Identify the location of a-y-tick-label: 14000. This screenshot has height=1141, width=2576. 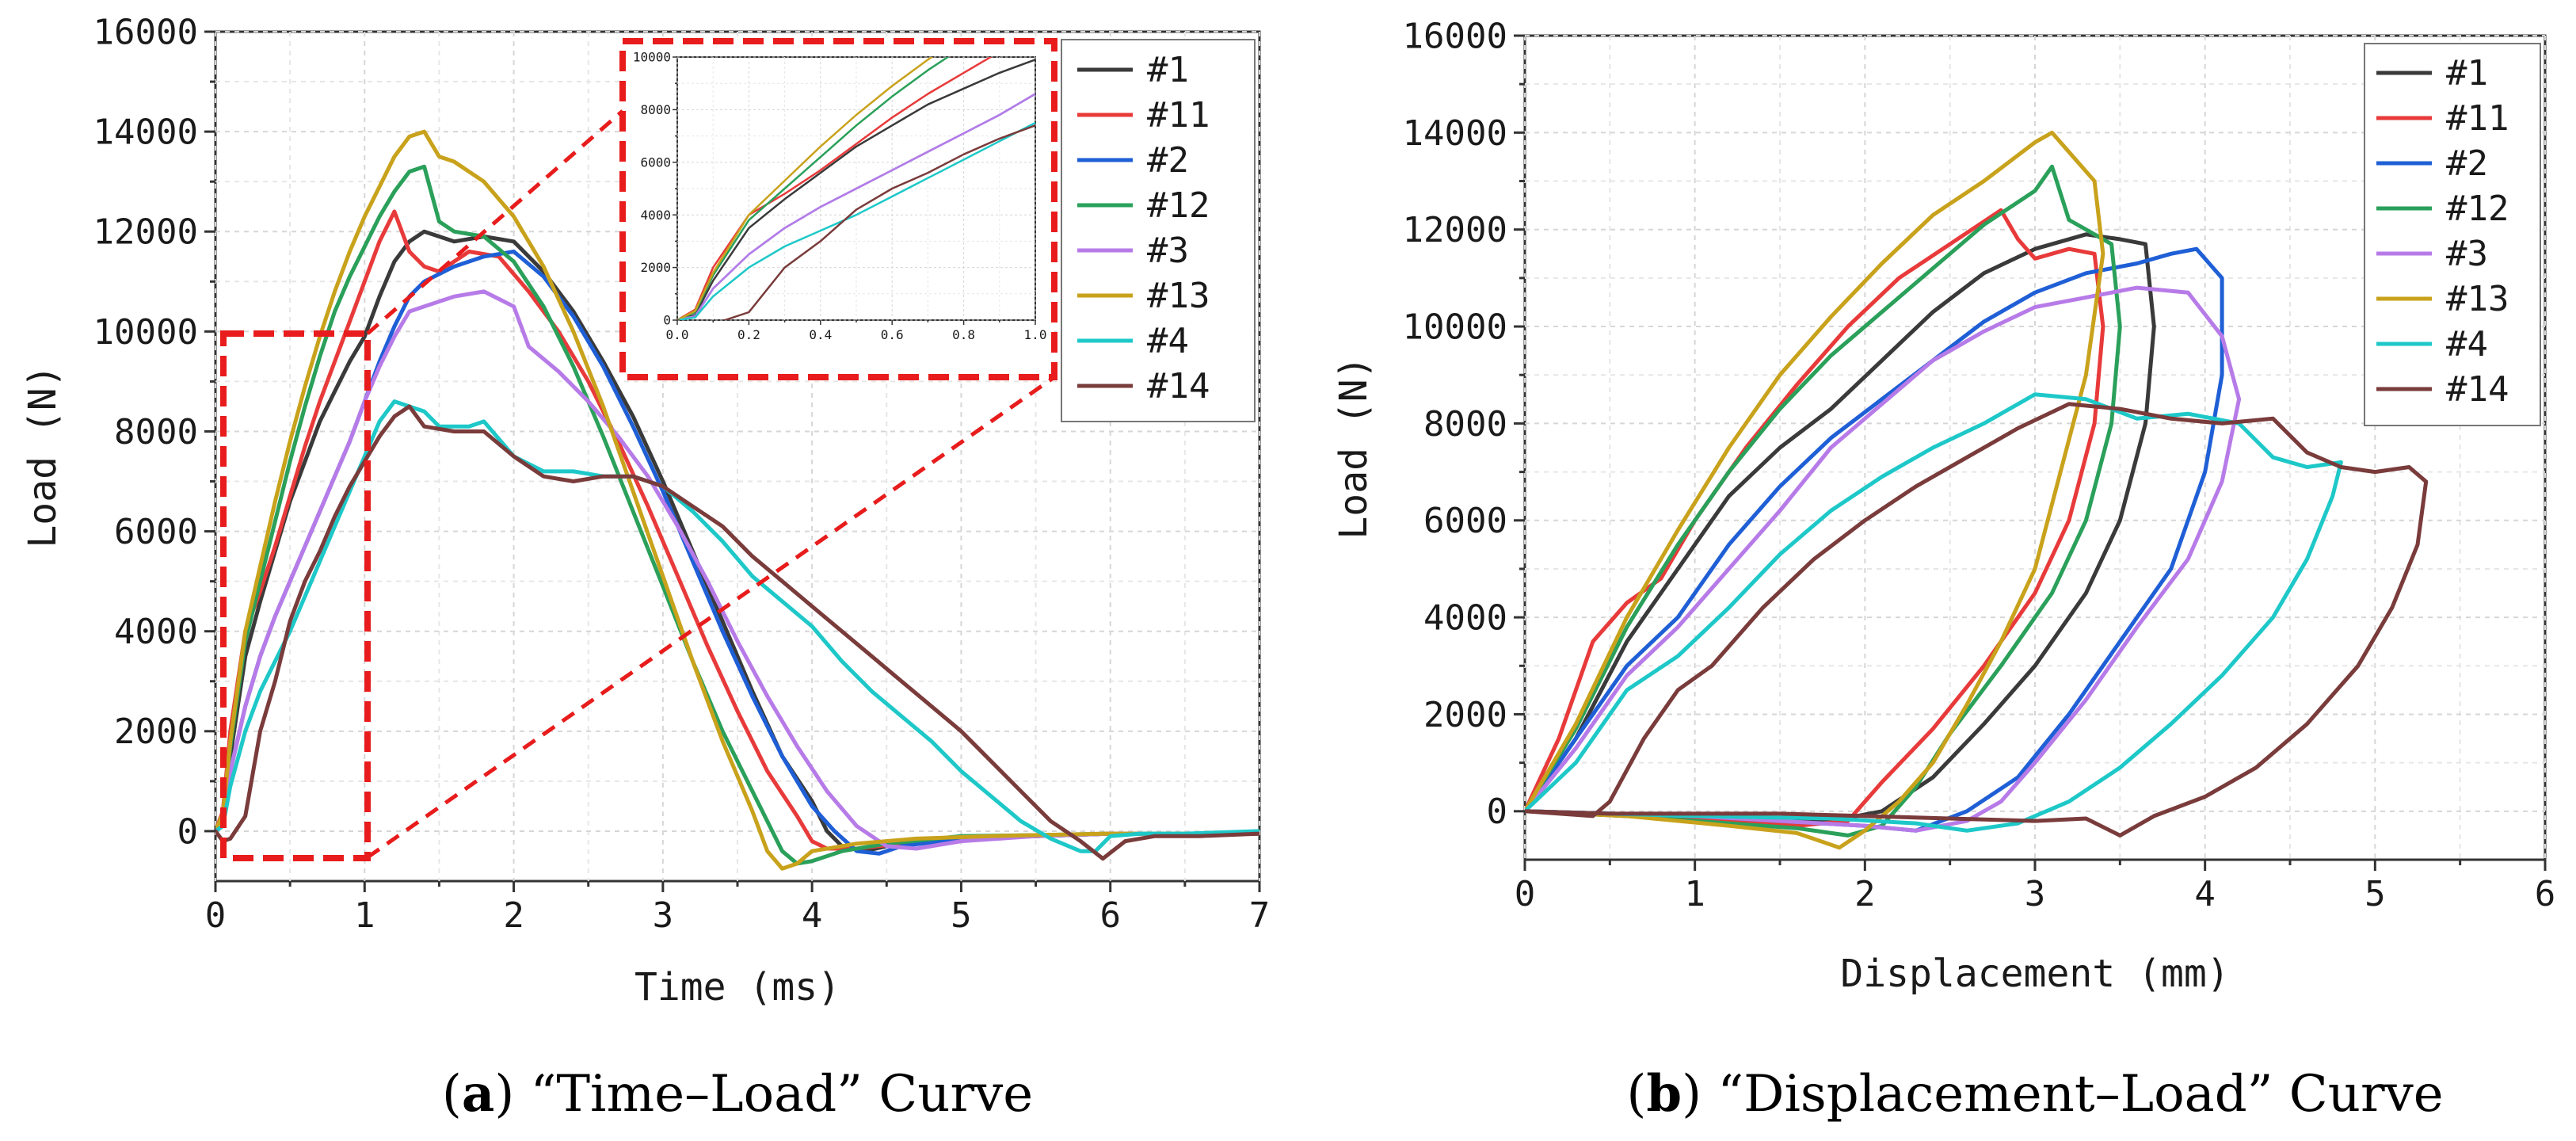
(145, 133).